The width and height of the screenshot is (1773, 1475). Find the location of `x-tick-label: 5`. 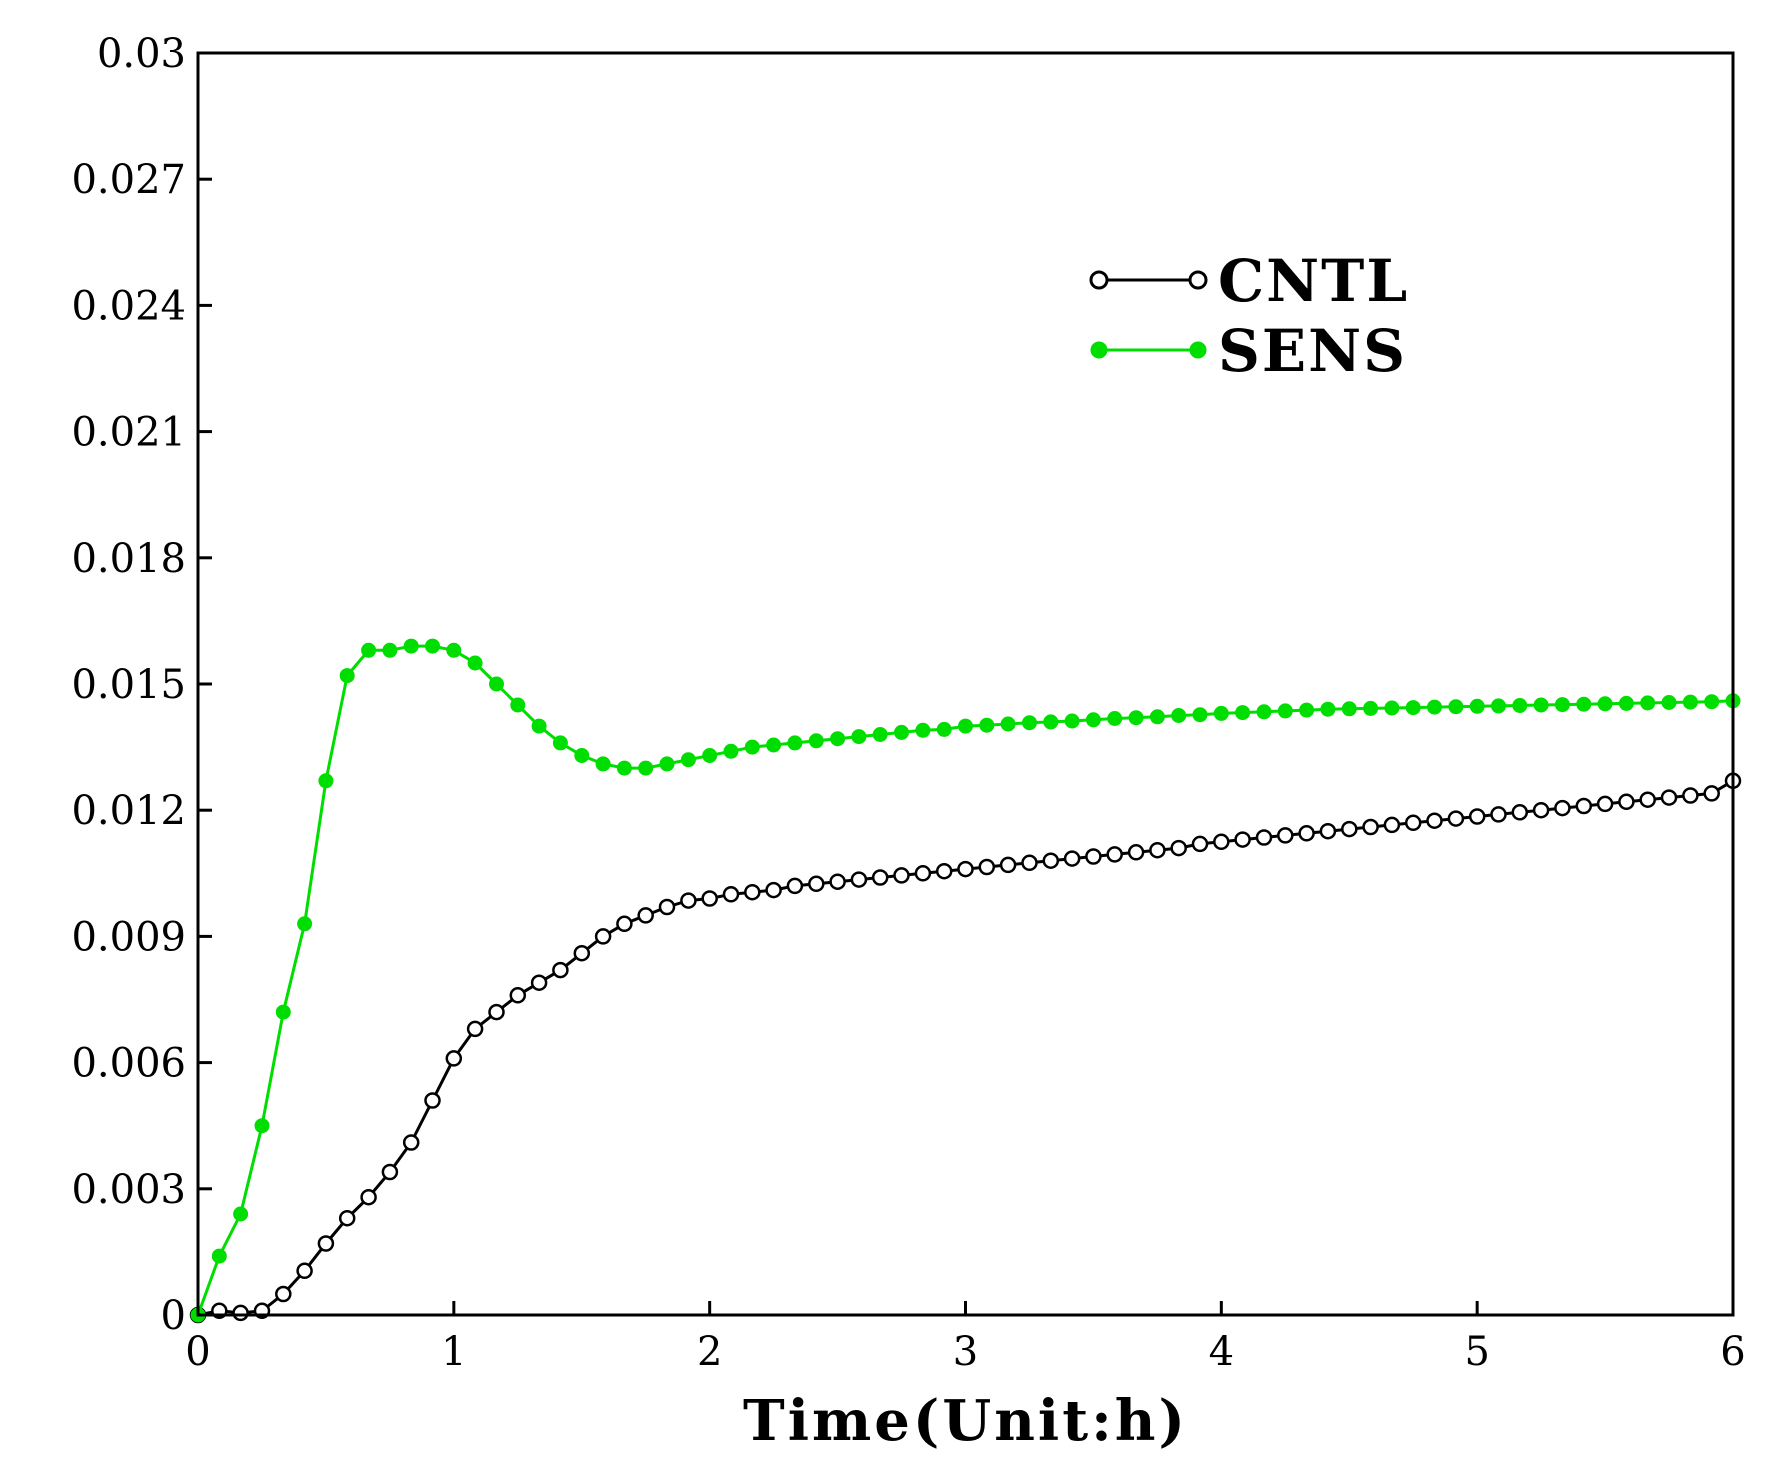

x-tick-label: 5 is located at coordinates (1476, 1352).